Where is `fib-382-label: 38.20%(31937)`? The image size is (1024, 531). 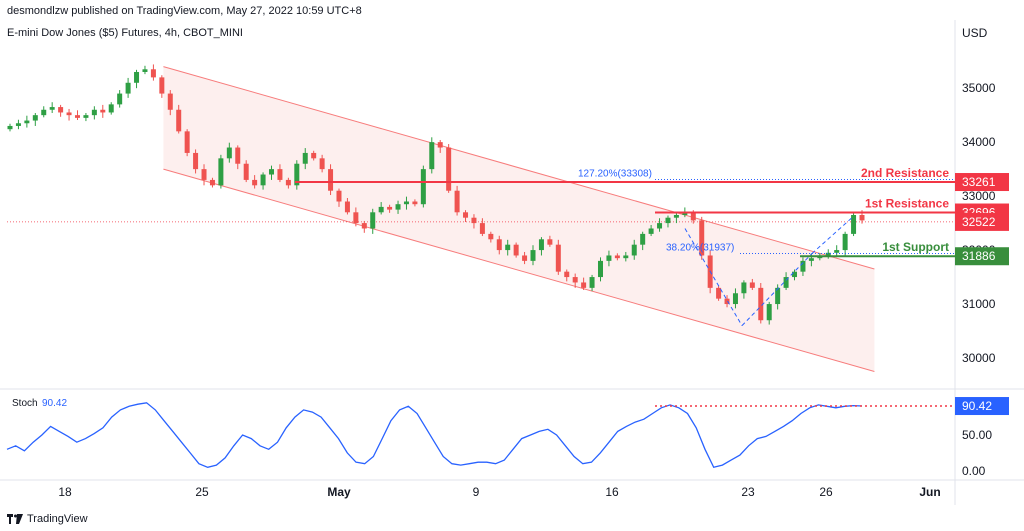 fib-382-label: 38.20%(31937) is located at coordinates (700, 247).